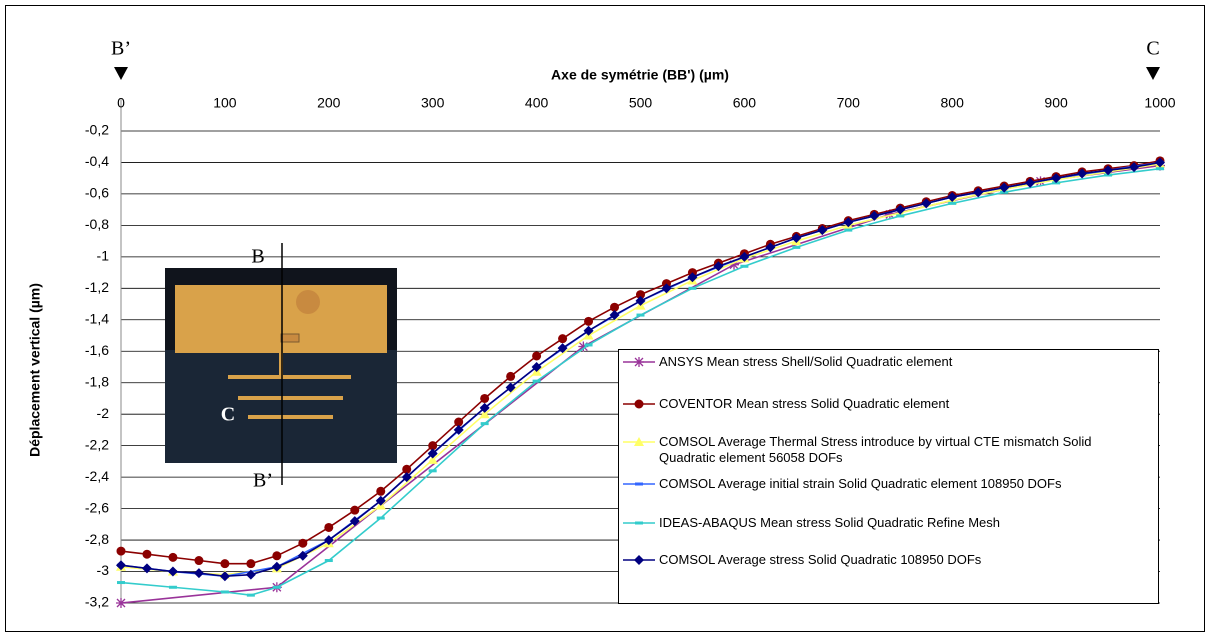 The image size is (1210, 638). What do you see at coordinates (97, 381) in the screenshot?
I see `y-tick-label: -1,8` at bounding box center [97, 381].